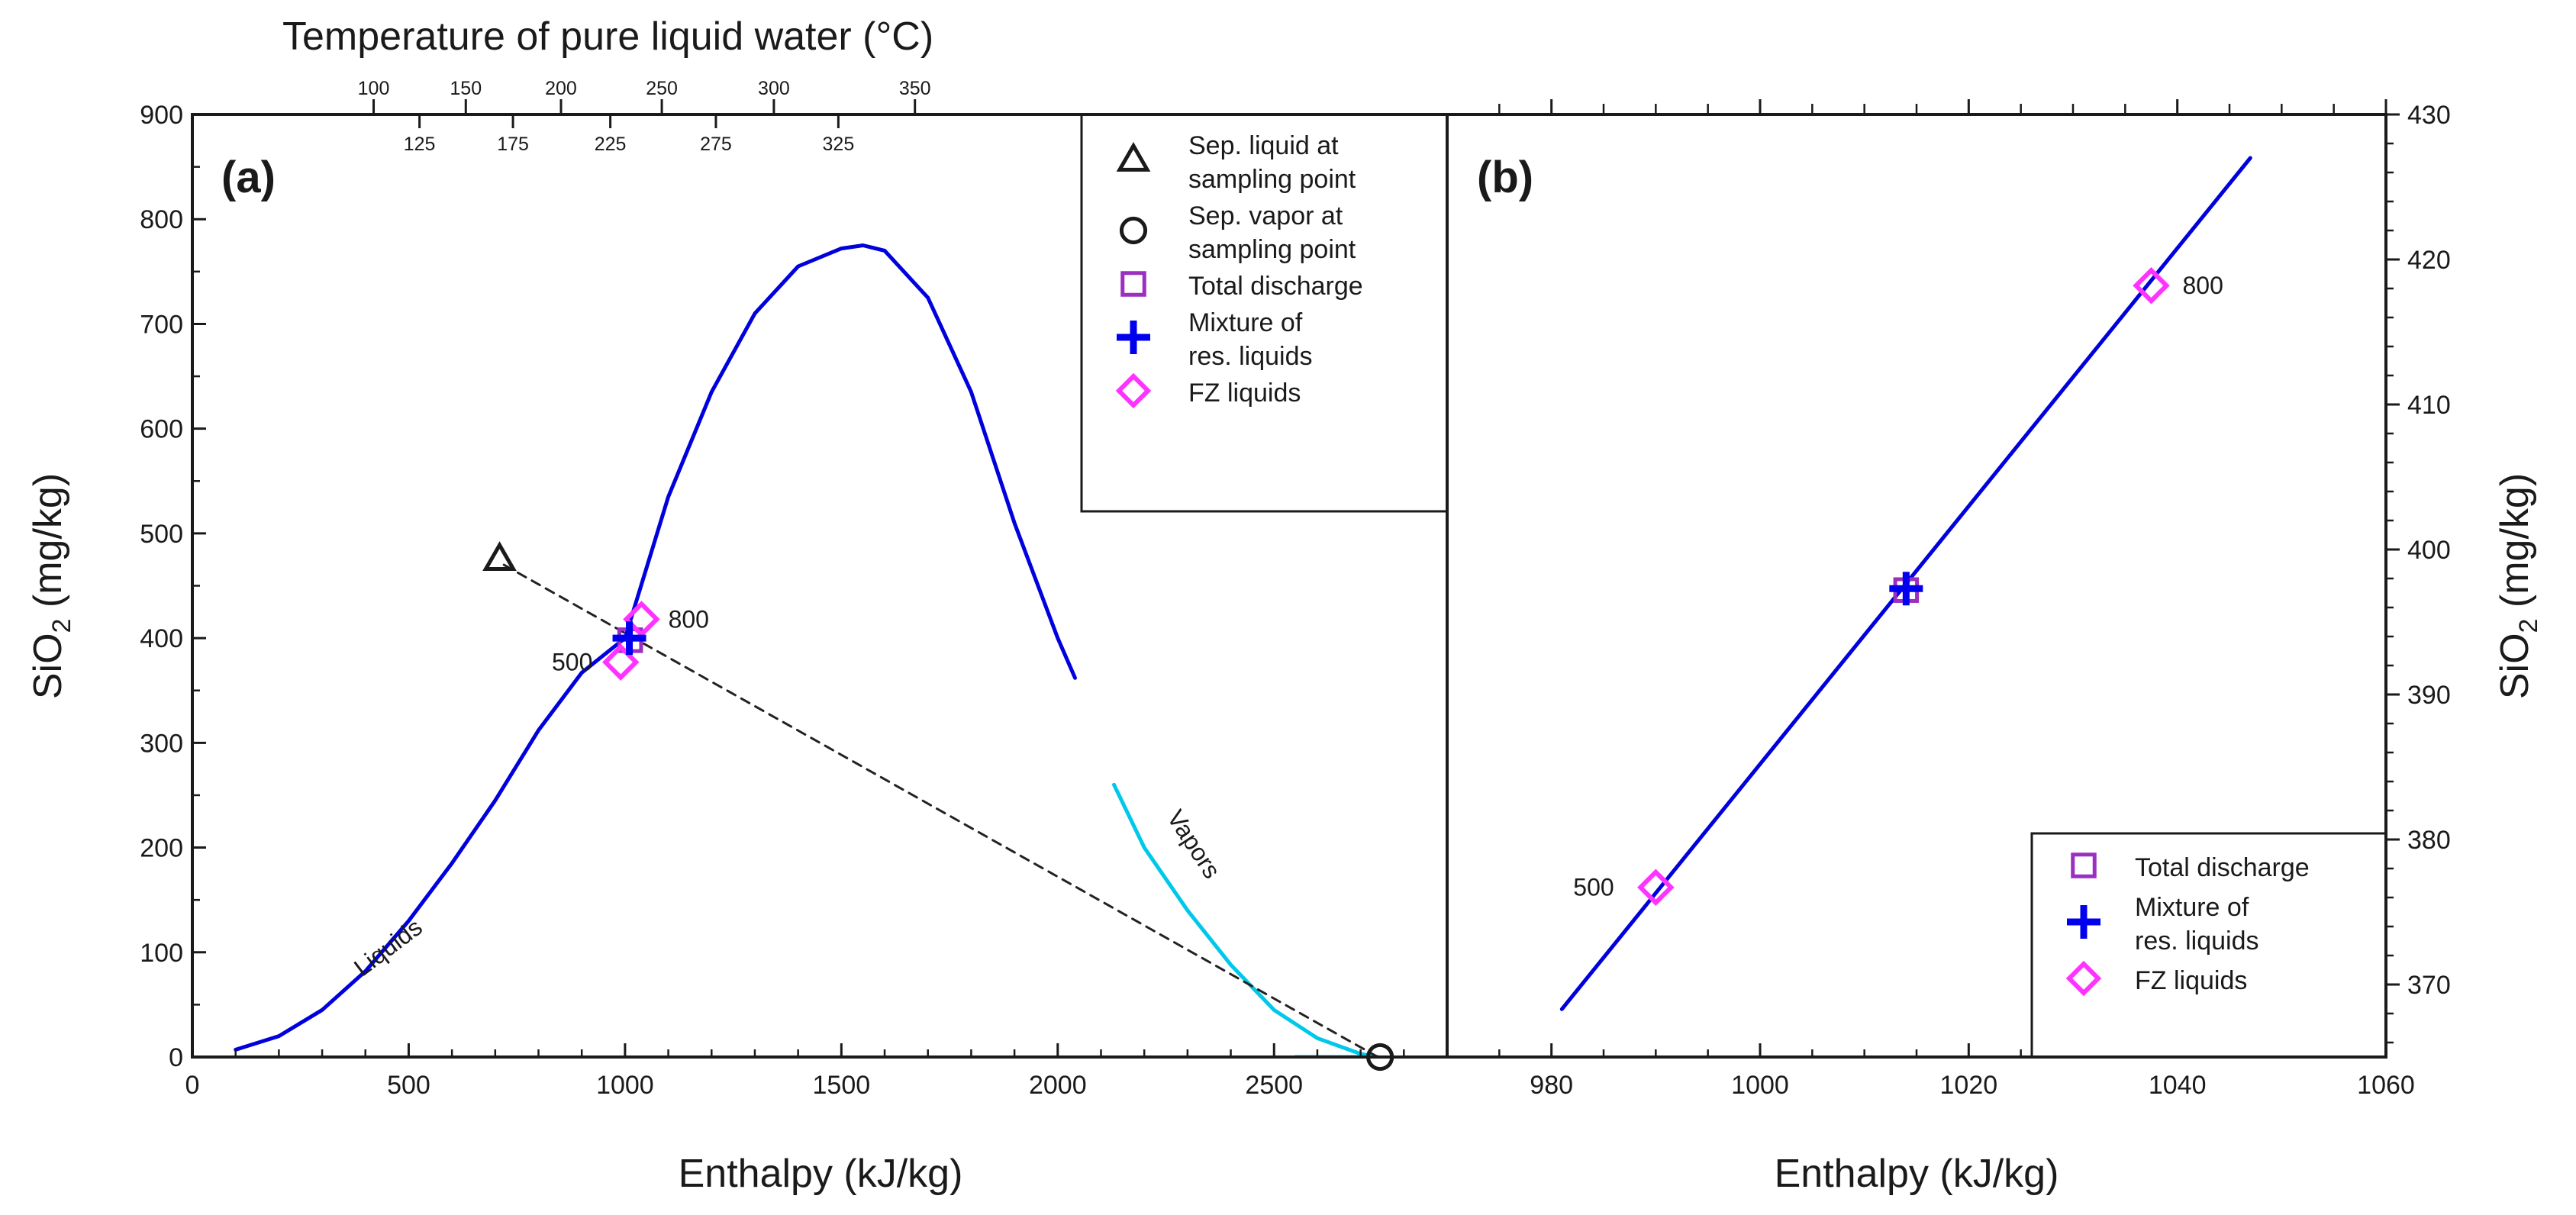 This screenshot has width=2576, height=1215. What do you see at coordinates (1251, 356) in the screenshot?
I see `panel-a-legend-label: res. liquids` at bounding box center [1251, 356].